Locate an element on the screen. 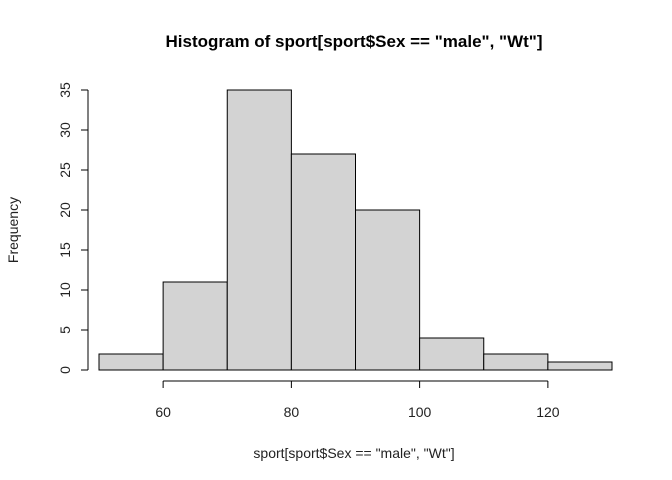  y-axis: 0 5 10 15 20 25 30 35 is located at coordinates (73, 228).